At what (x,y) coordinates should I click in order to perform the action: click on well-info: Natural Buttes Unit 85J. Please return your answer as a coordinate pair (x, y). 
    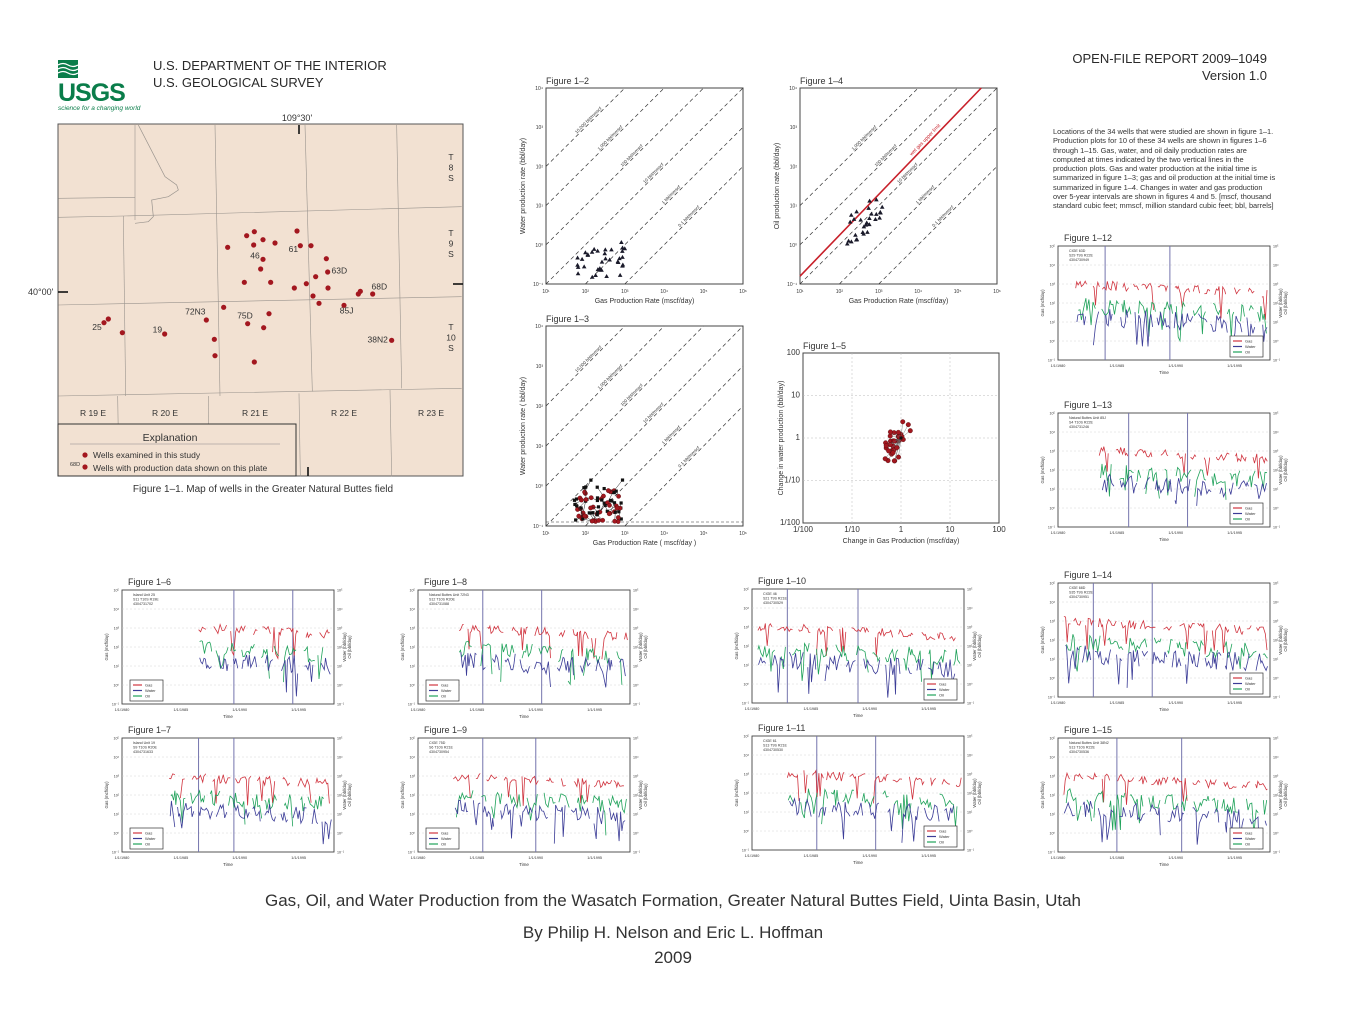
    Looking at the image, I should click on (1087, 418).